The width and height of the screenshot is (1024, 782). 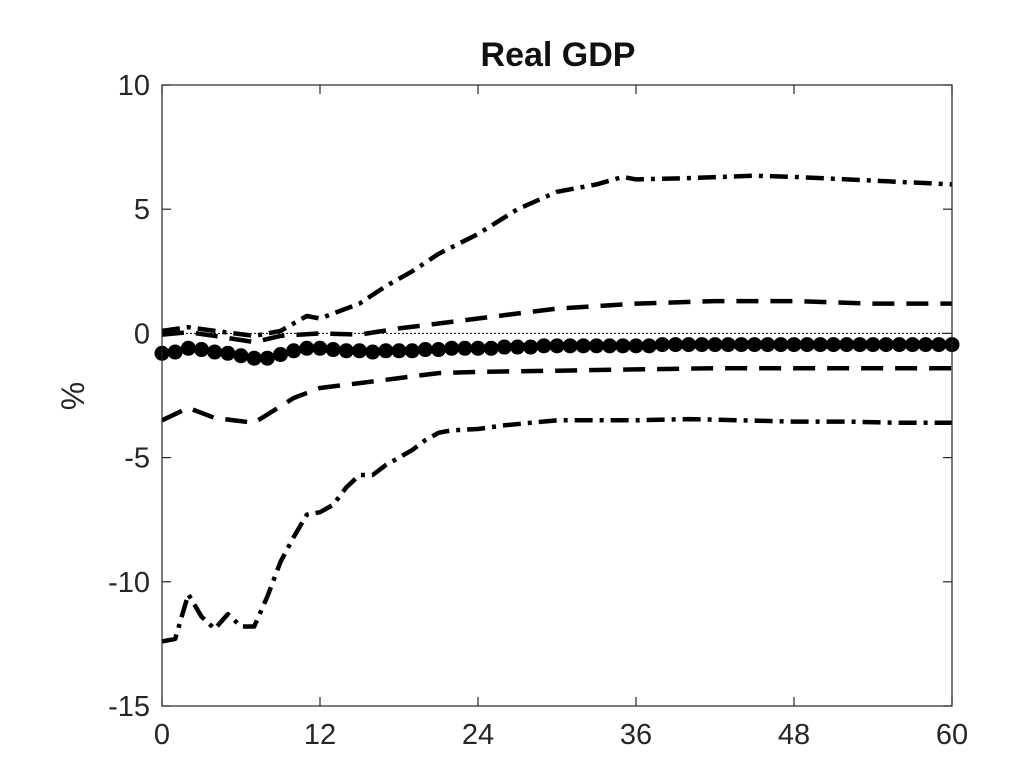 I want to click on y-tick-label: -5, so click(x=137, y=459).